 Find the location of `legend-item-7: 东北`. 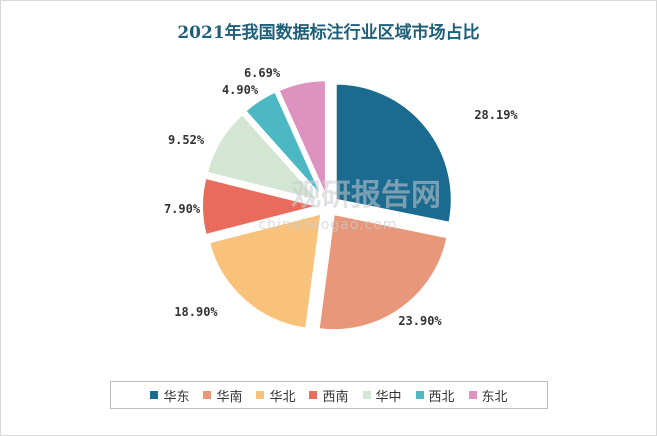

legend-item-7: 东北 is located at coordinates (488, 395).